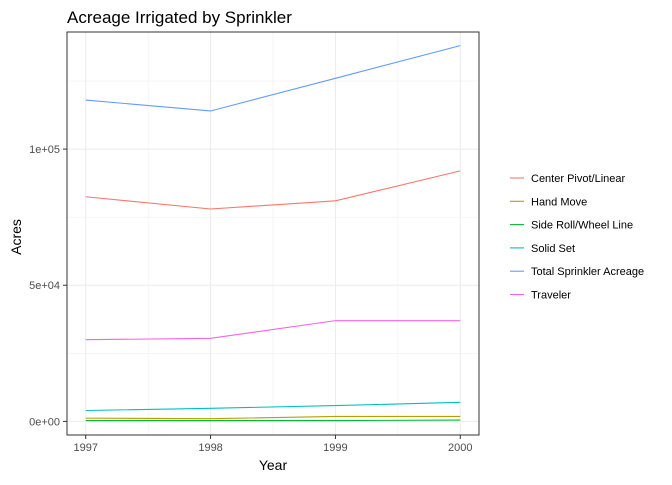 The height and width of the screenshot is (485, 672). What do you see at coordinates (16, 237) in the screenshot?
I see `y-axis-label: Acres` at bounding box center [16, 237].